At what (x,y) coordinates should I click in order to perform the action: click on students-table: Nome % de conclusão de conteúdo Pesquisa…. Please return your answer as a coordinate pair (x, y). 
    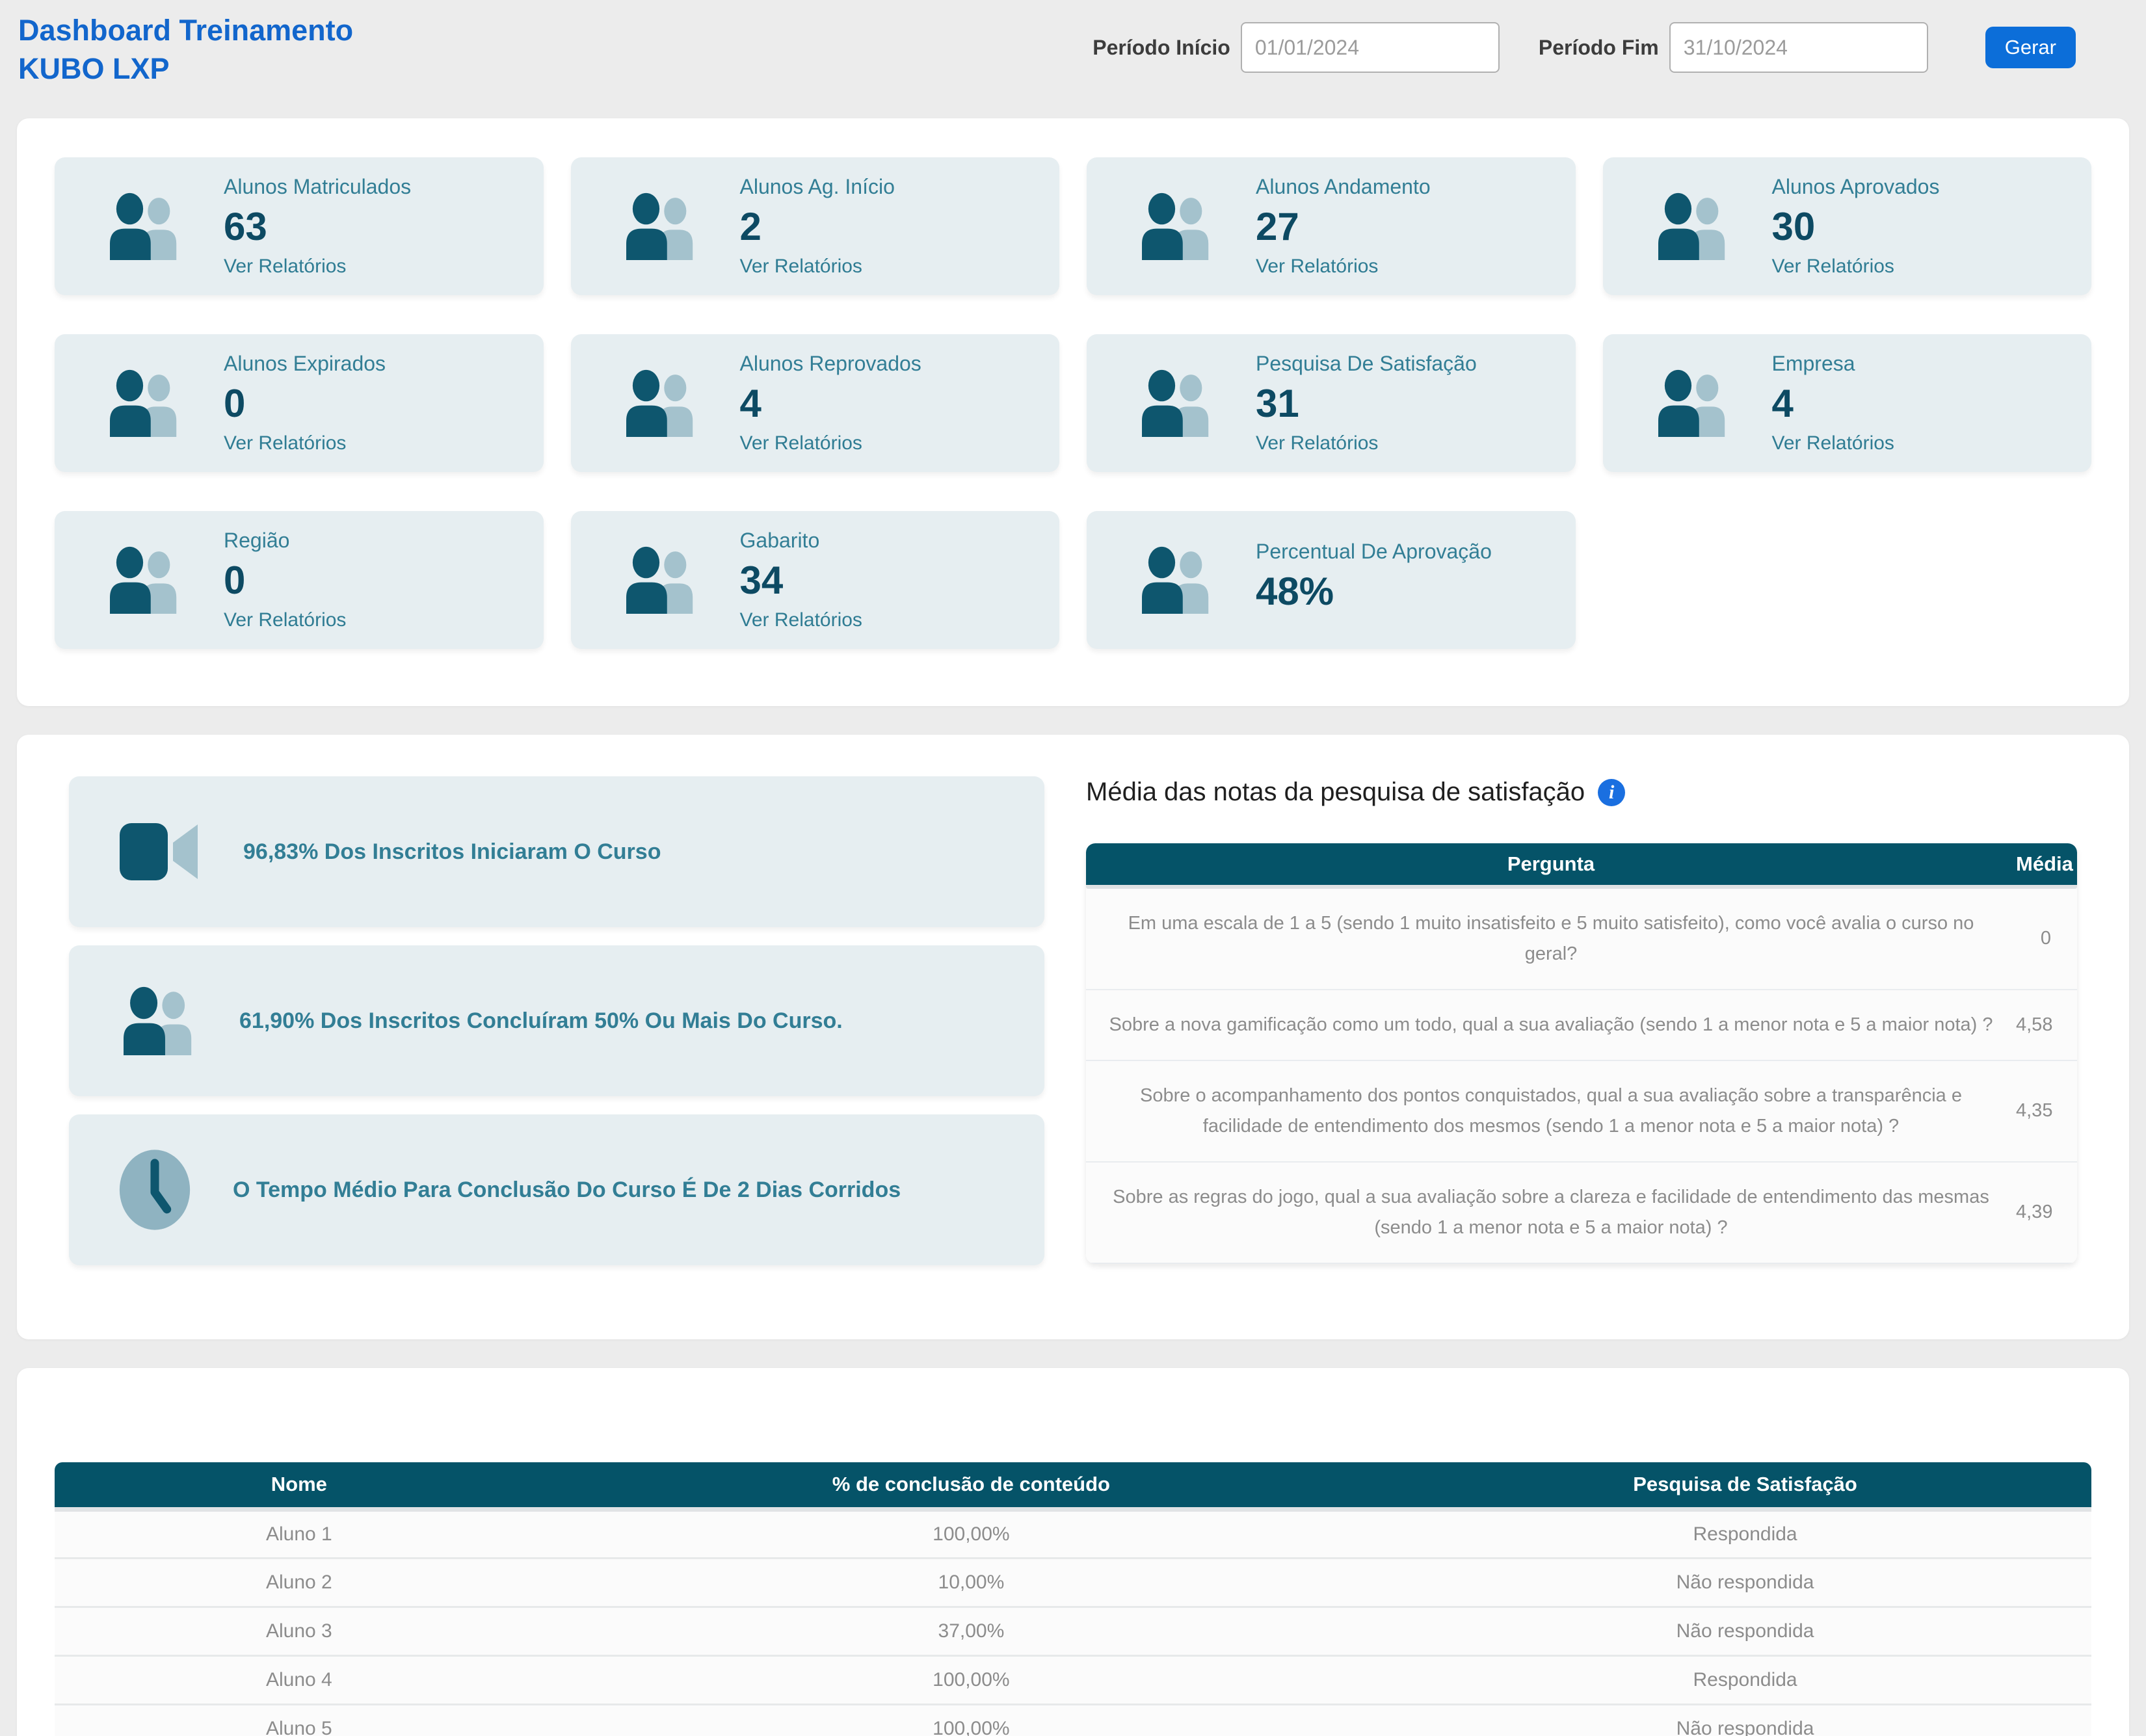
    Looking at the image, I should click on (1073, 1599).